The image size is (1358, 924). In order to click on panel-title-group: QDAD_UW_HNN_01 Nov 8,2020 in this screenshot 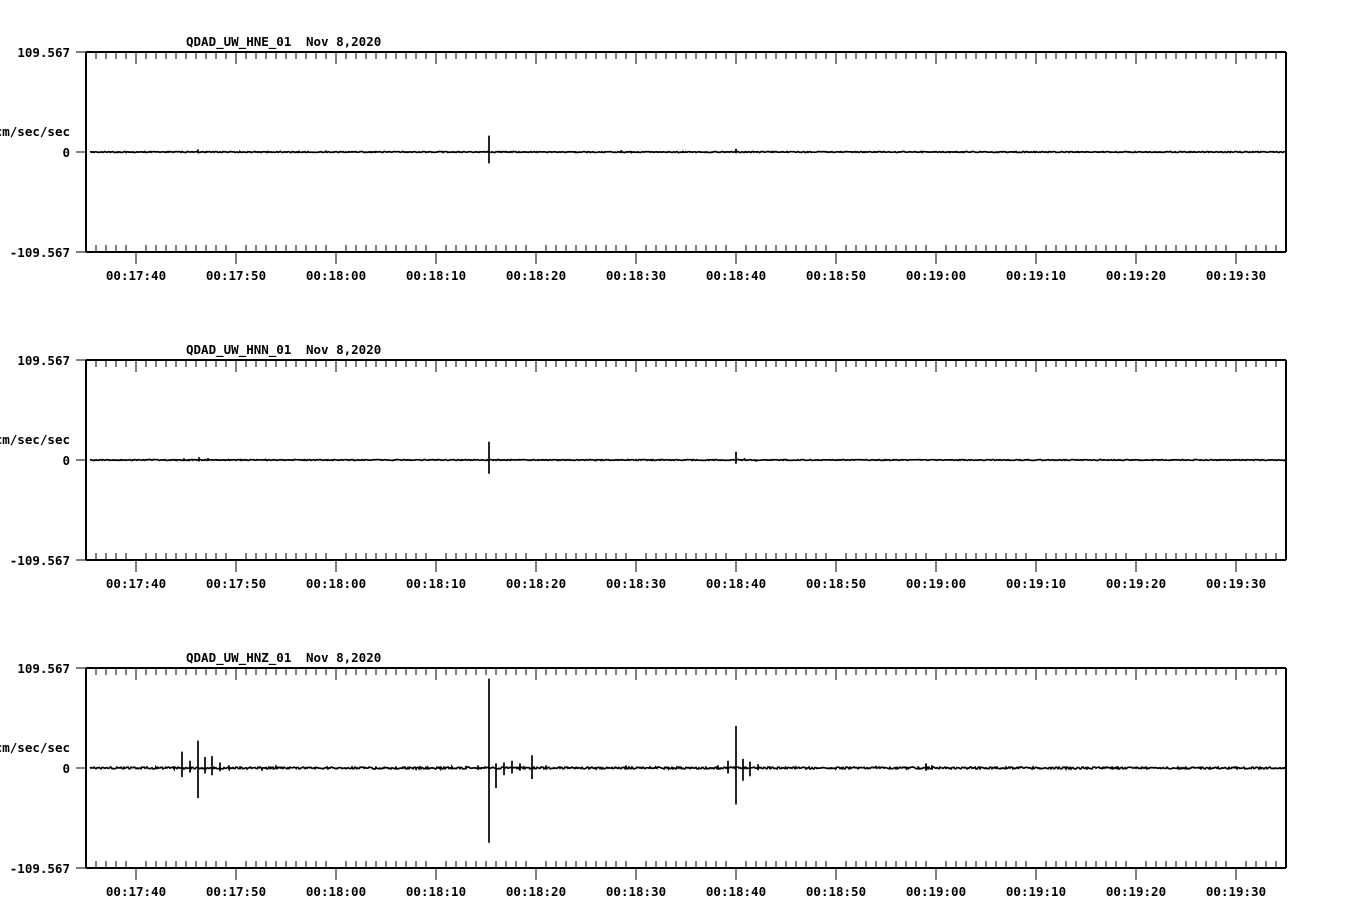, I will do `click(283, 350)`.